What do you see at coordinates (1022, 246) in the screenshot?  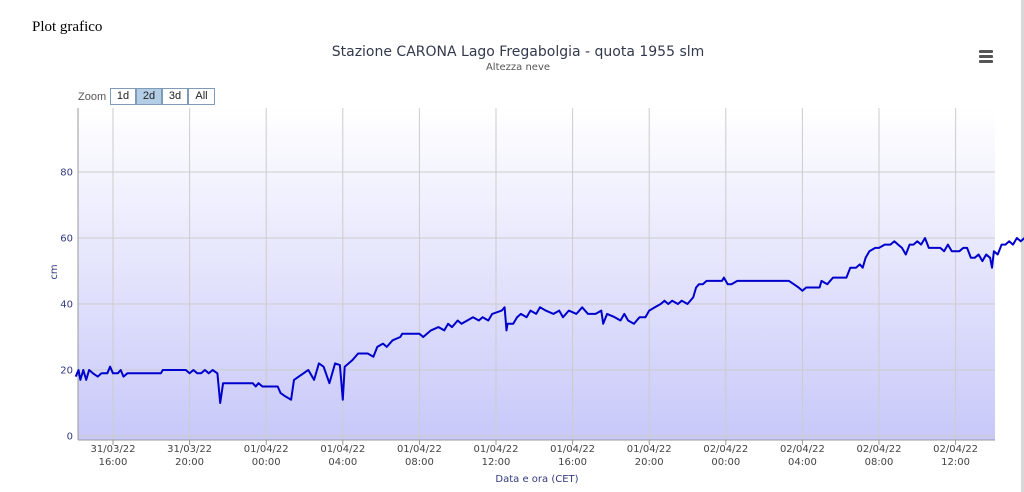 I see `page-border` at bounding box center [1022, 246].